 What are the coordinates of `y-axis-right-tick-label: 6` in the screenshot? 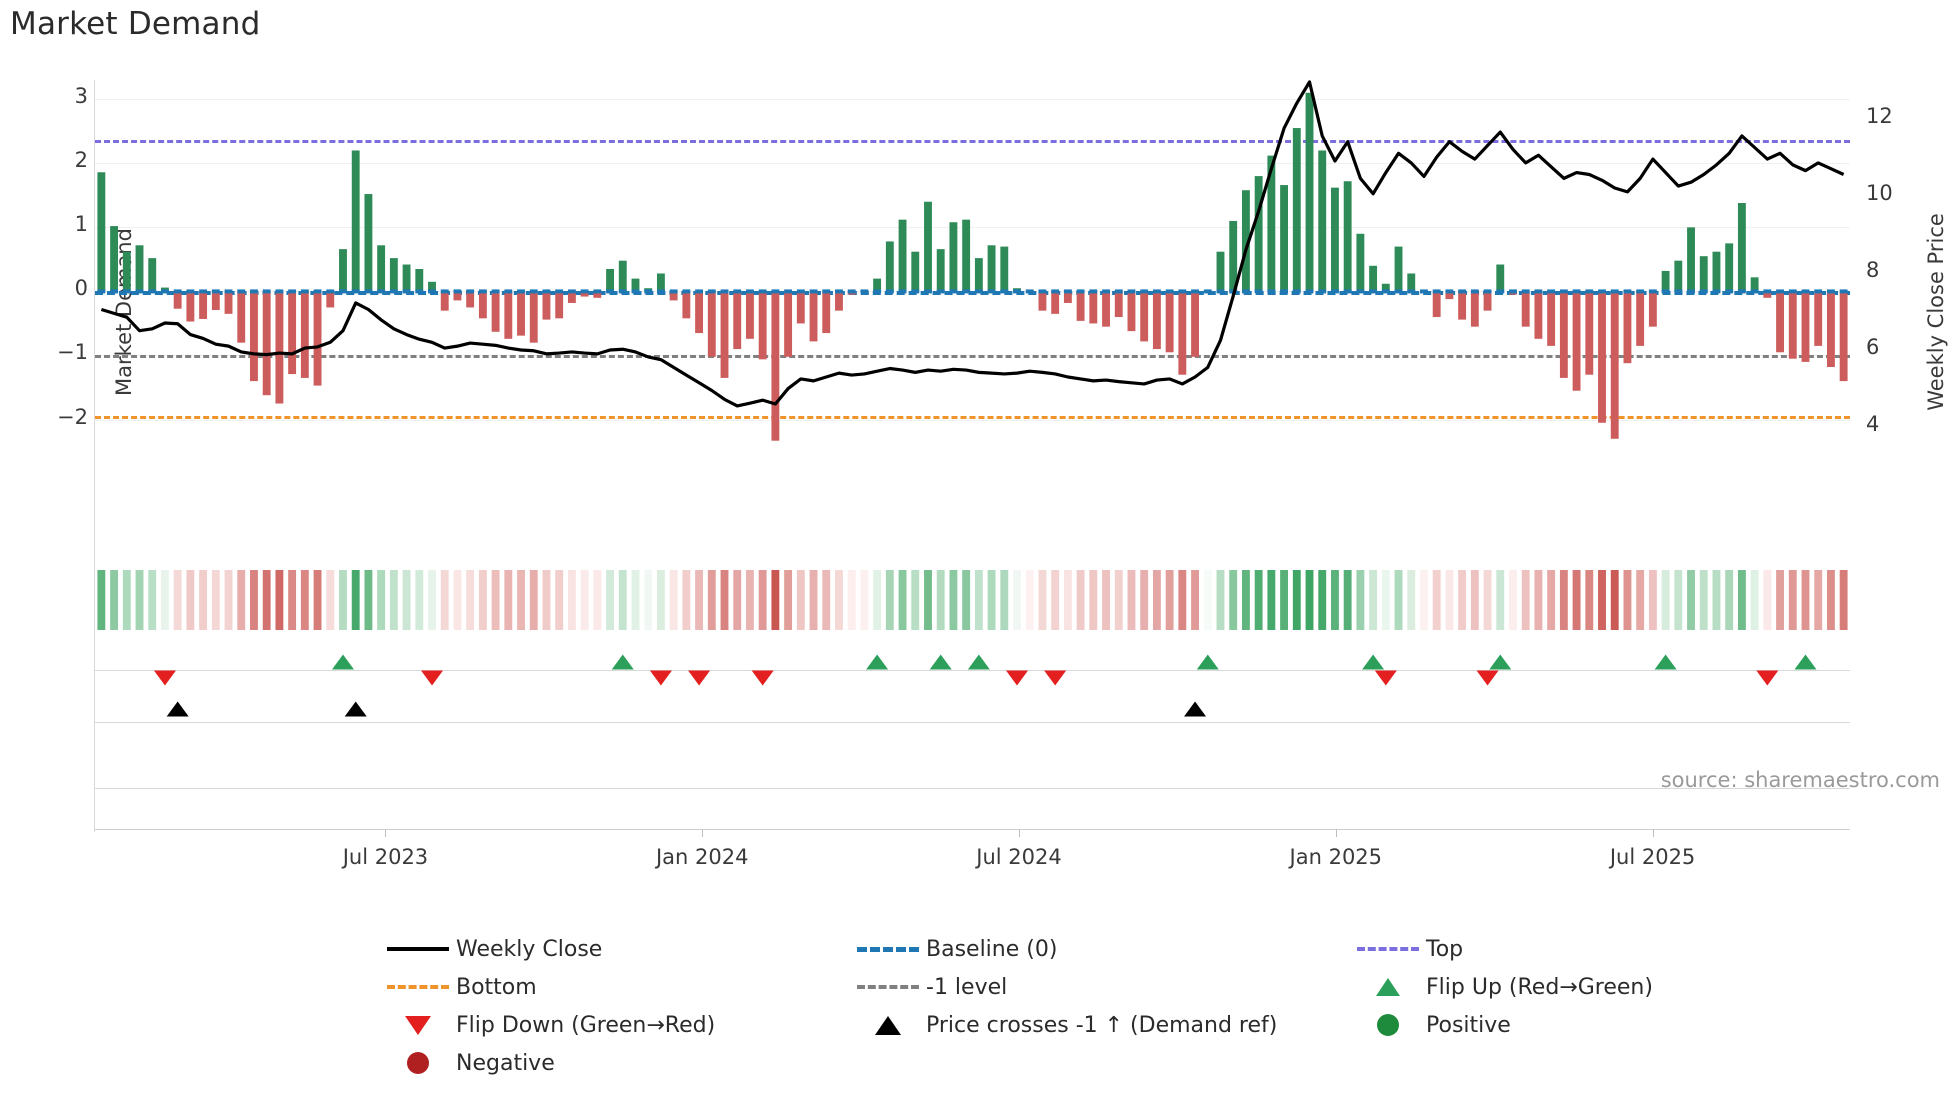 It's located at (1873, 347).